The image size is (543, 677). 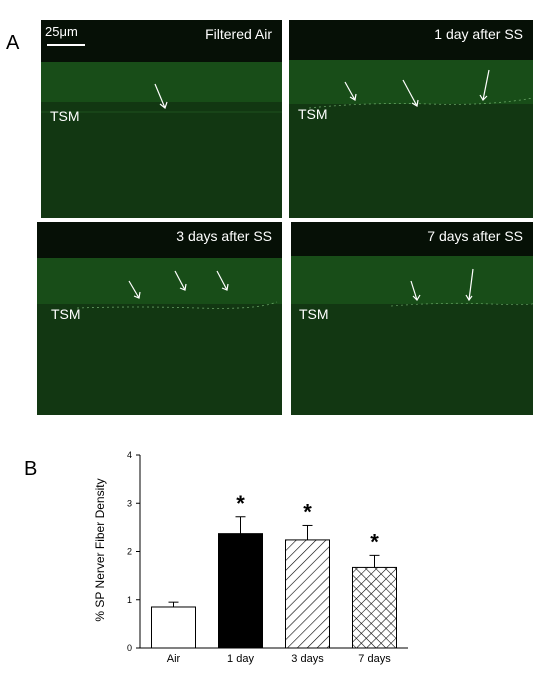 I want to click on y-tick-label: 0, so click(x=129, y=648).